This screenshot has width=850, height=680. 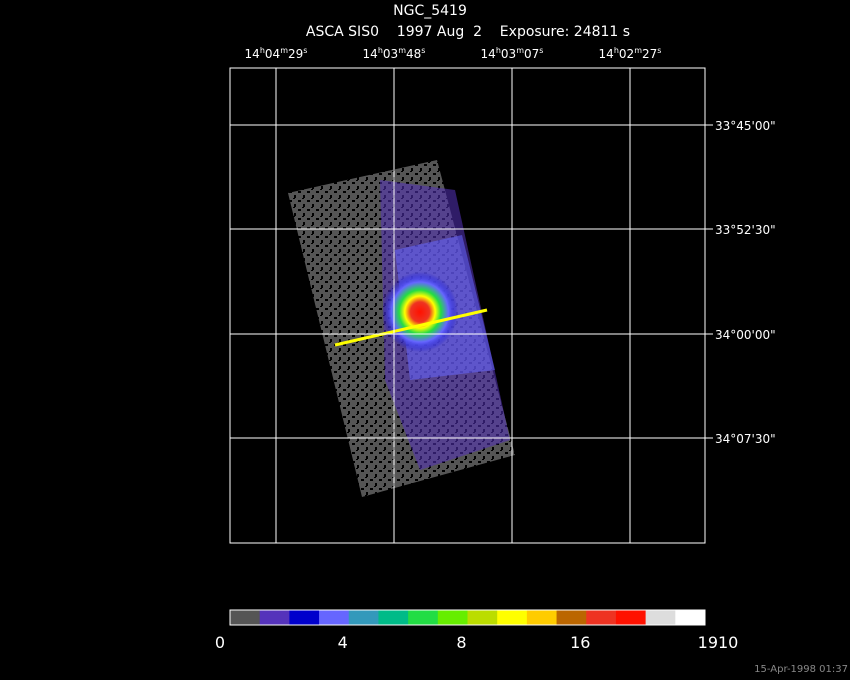 I want to click on colorbar-label: 8, so click(x=461, y=642).